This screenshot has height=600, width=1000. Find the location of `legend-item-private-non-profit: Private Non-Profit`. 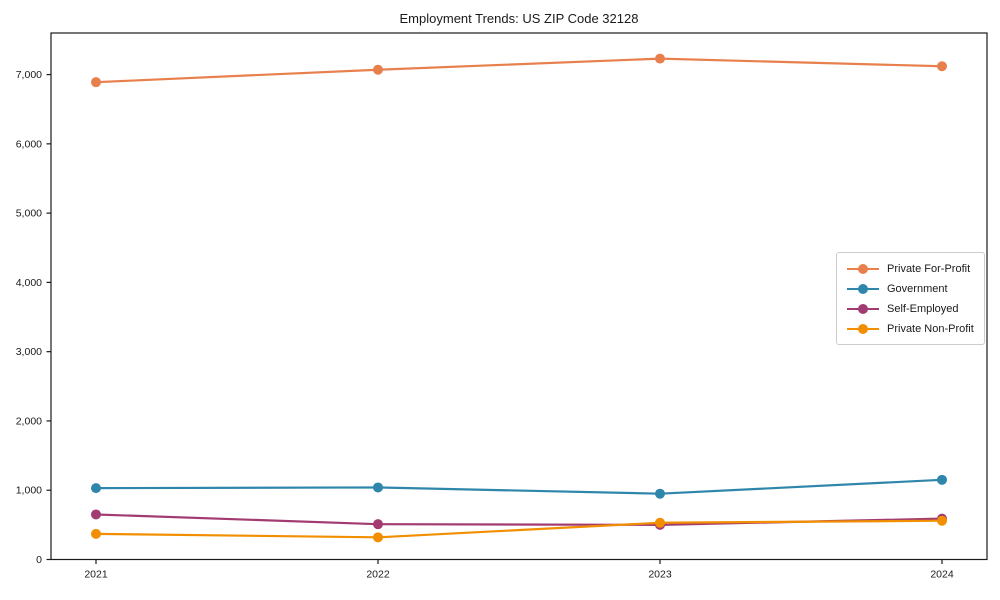

legend-item-private-non-profit: Private Non-Profit is located at coordinates (911, 328).